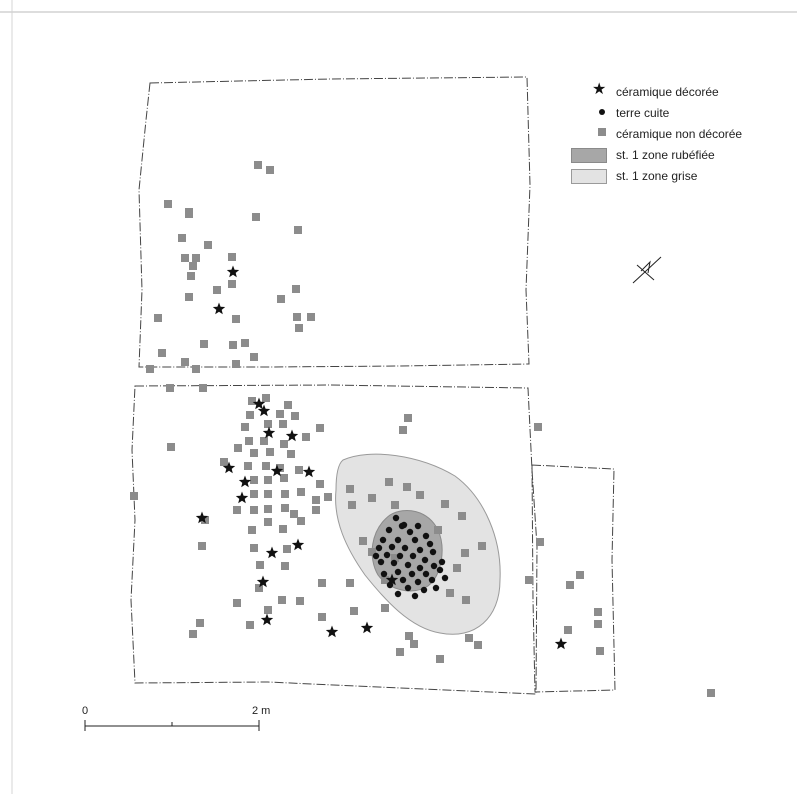  I want to click on dot-icon, so click(602, 112).